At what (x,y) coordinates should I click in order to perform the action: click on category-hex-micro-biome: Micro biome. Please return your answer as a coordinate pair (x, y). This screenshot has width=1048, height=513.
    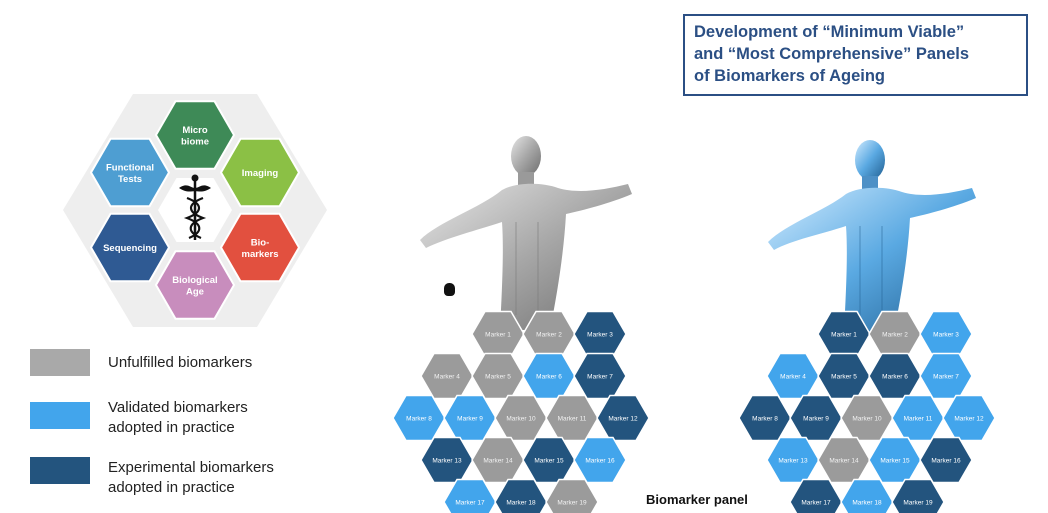
    Looking at the image, I should click on (195, 135).